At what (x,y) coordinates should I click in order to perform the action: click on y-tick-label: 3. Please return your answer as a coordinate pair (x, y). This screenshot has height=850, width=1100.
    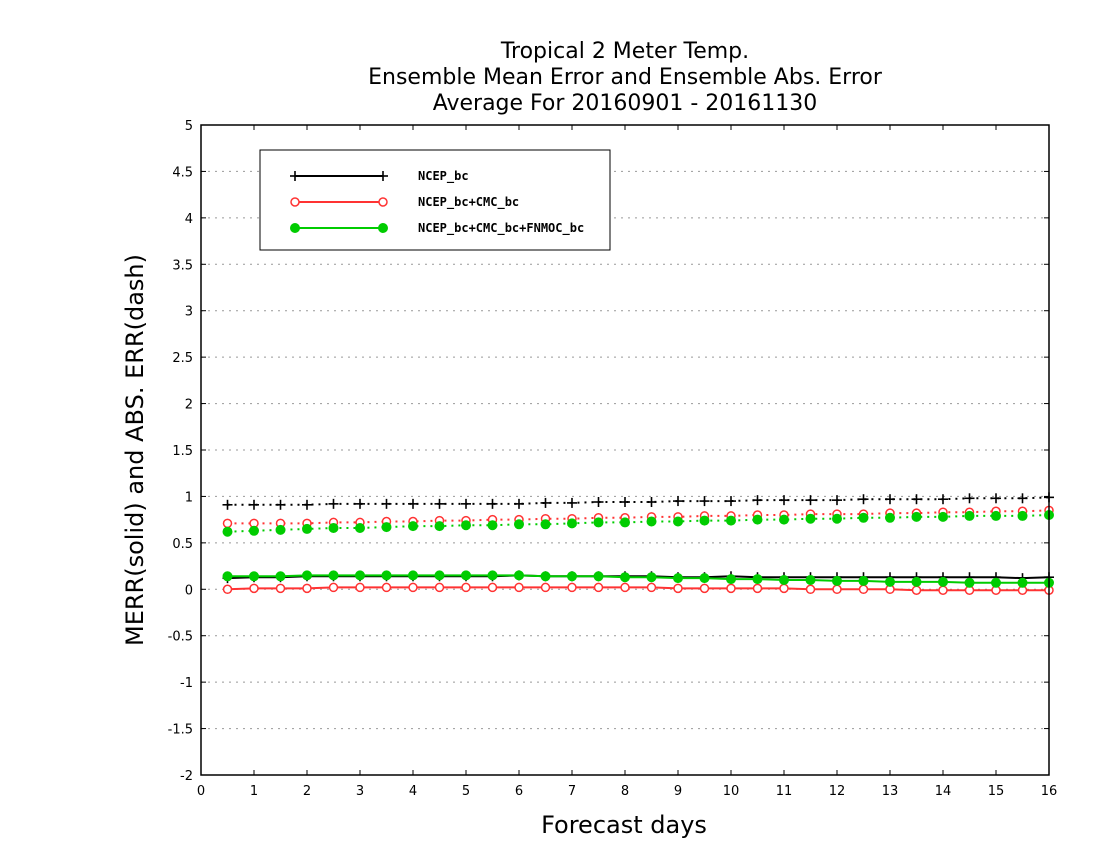
    Looking at the image, I should click on (189, 312).